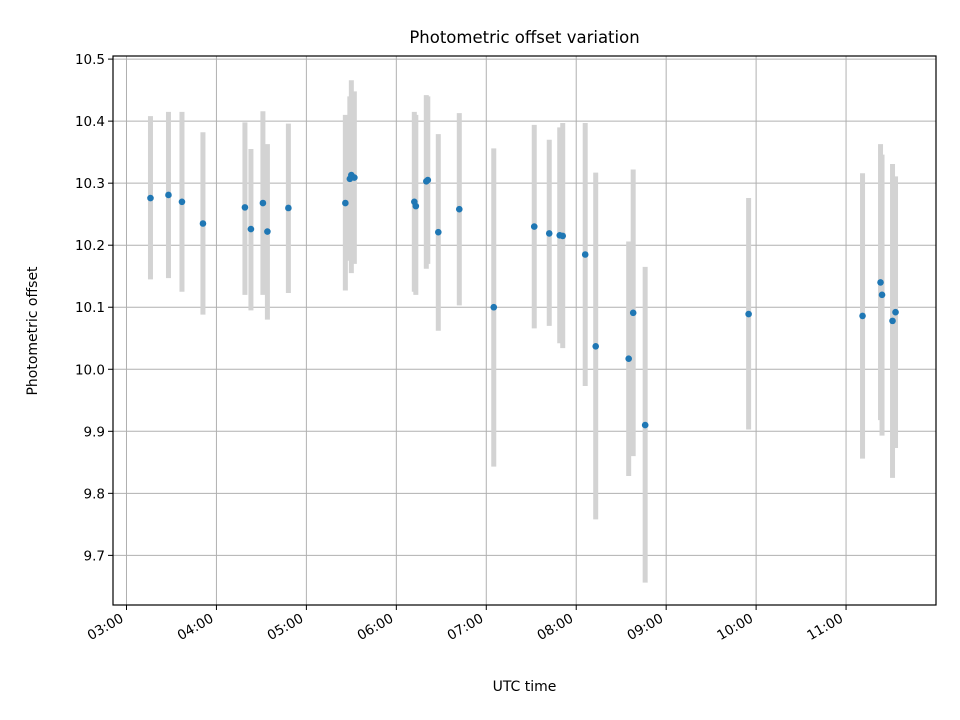 This screenshot has width=960, height=720. What do you see at coordinates (94, 432) in the screenshot?
I see `y-tick-label: 9.9` at bounding box center [94, 432].